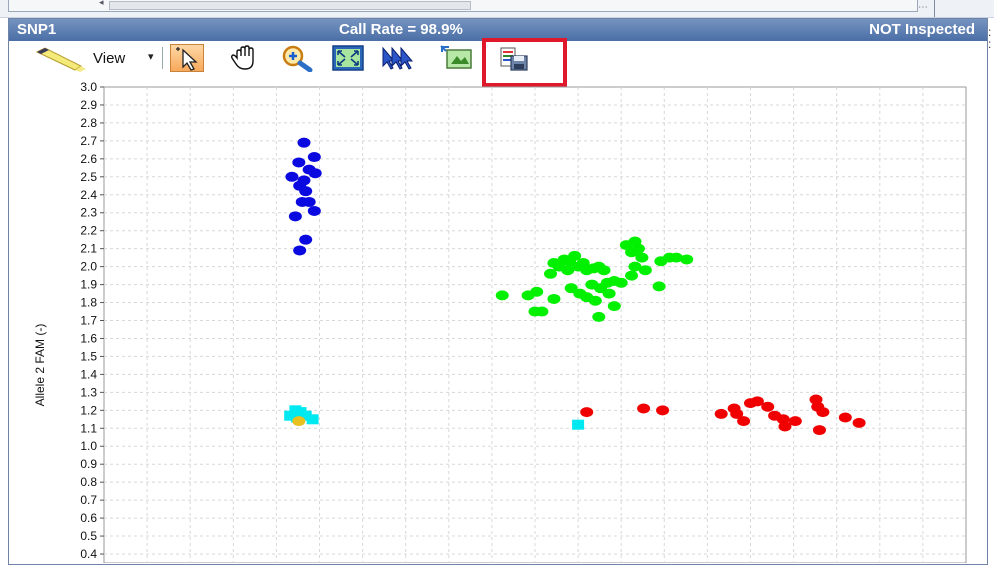 The image size is (994, 565). Describe the element at coordinates (88, 231) in the screenshot. I see `y-tick-label: 2.2` at that location.